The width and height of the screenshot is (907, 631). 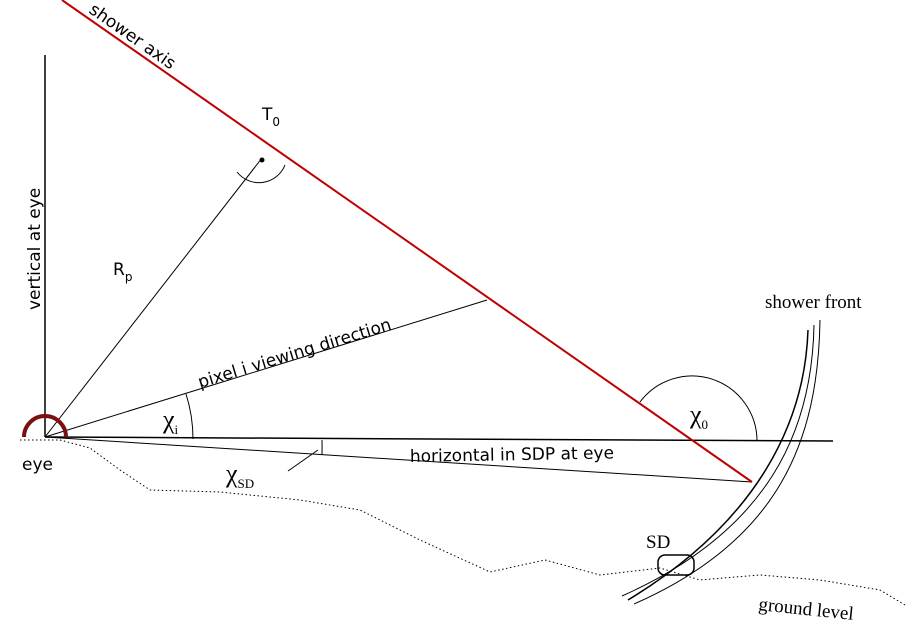 What do you see at coordinates (398, 459) in the screenshot?
I see `sd-line` at bounding box center [398, 459].